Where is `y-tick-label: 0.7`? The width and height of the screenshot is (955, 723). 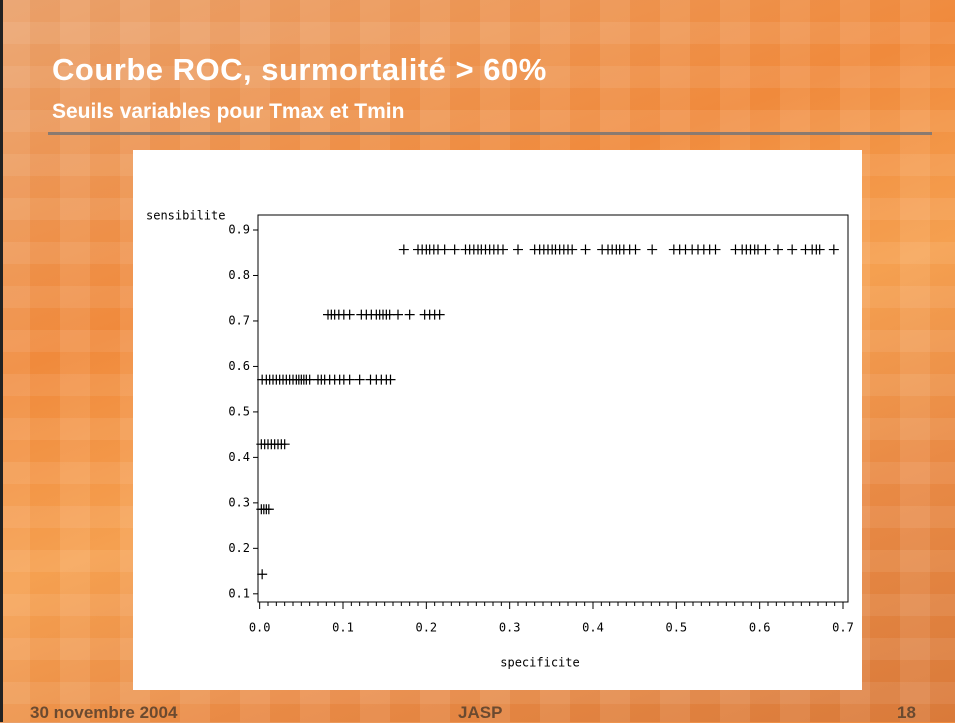
y-tick-label: 0.7 is located at coordinates (239, 320).